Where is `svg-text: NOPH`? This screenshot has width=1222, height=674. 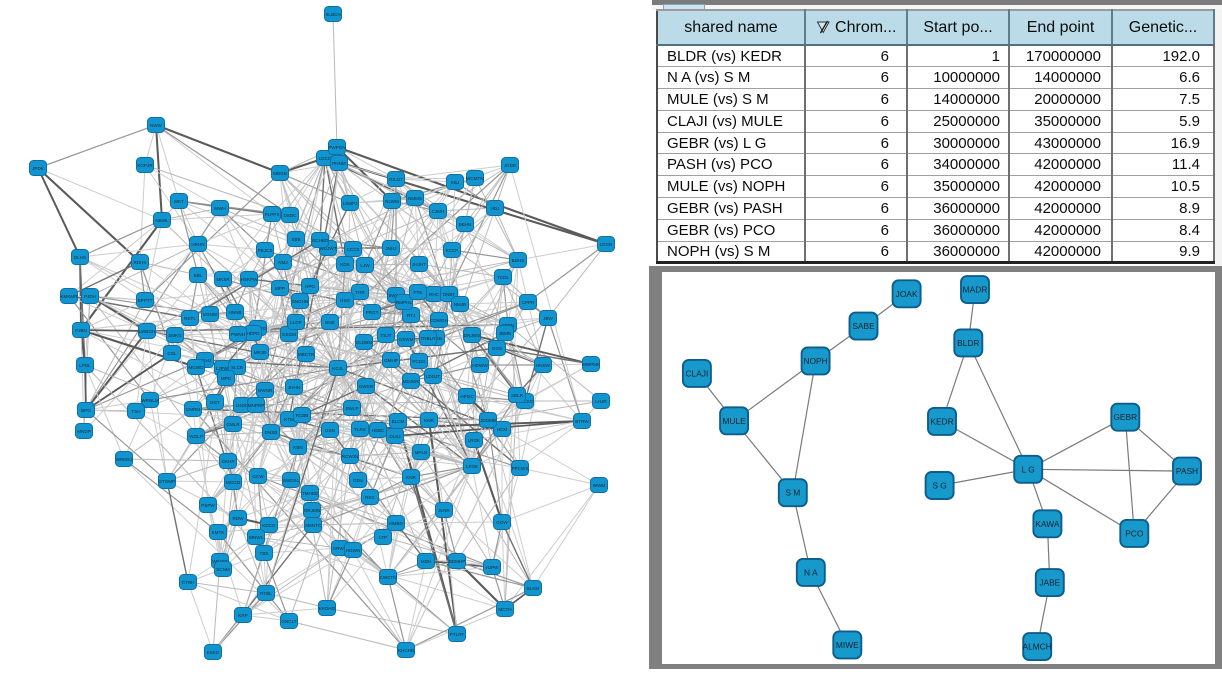
svg-text: NOPH is located at coordinates (815, 361).